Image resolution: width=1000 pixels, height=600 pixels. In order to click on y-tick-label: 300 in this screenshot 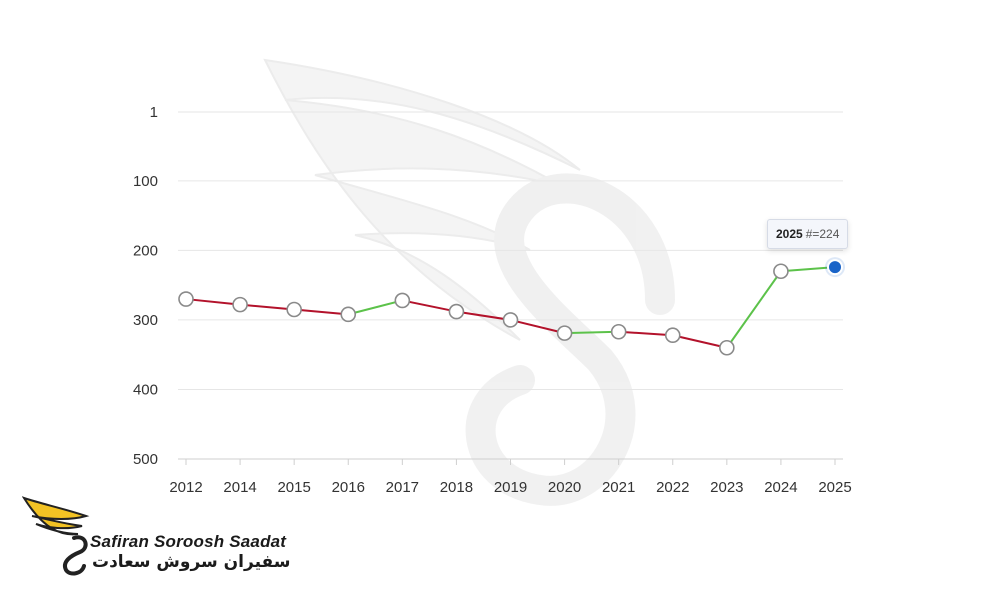, I will do `click(145, 320)`.